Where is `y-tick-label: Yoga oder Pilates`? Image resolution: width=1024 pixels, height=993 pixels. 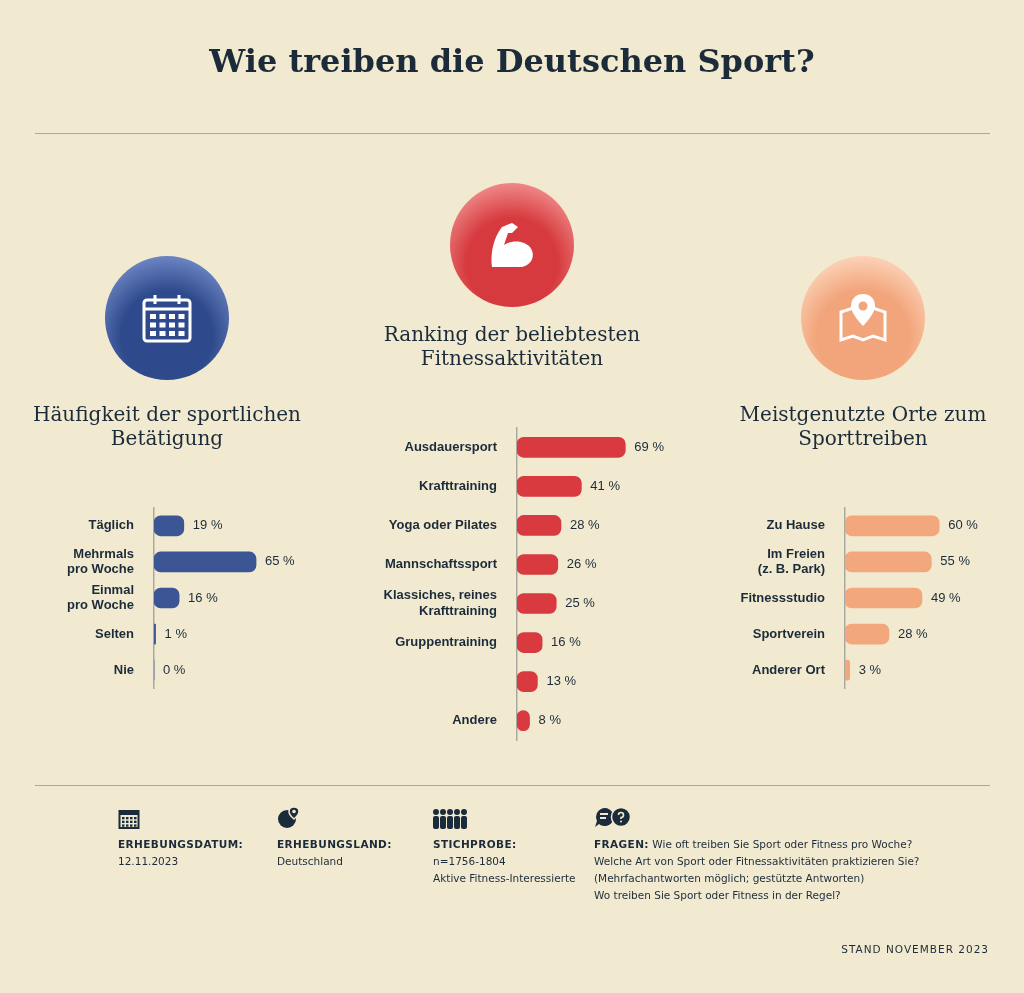 y-tick-label: Yoga oder Pilates is located at coordinates (442, 524).